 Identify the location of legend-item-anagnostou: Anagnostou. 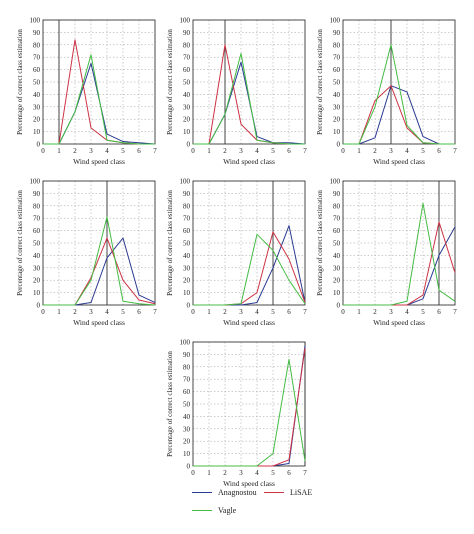
(224, 492).